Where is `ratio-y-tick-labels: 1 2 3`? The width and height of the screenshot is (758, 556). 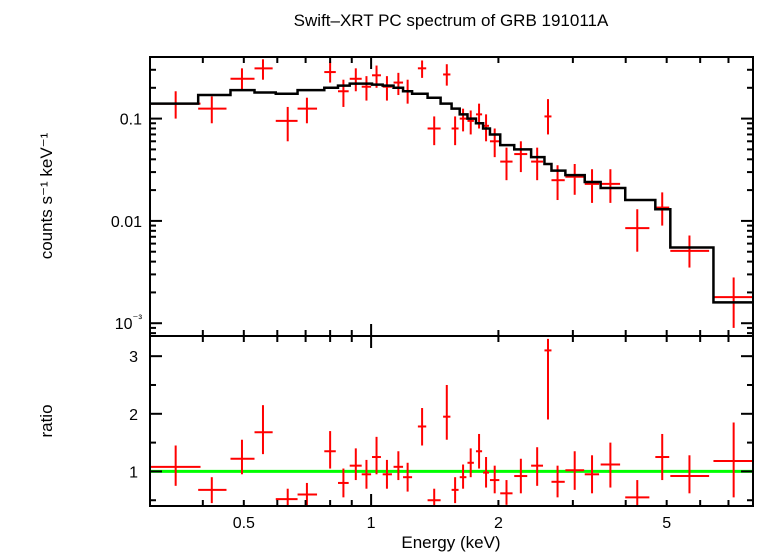
ratio-y-tick-labels: 1 2 3 is located at coordinates (133, 415).